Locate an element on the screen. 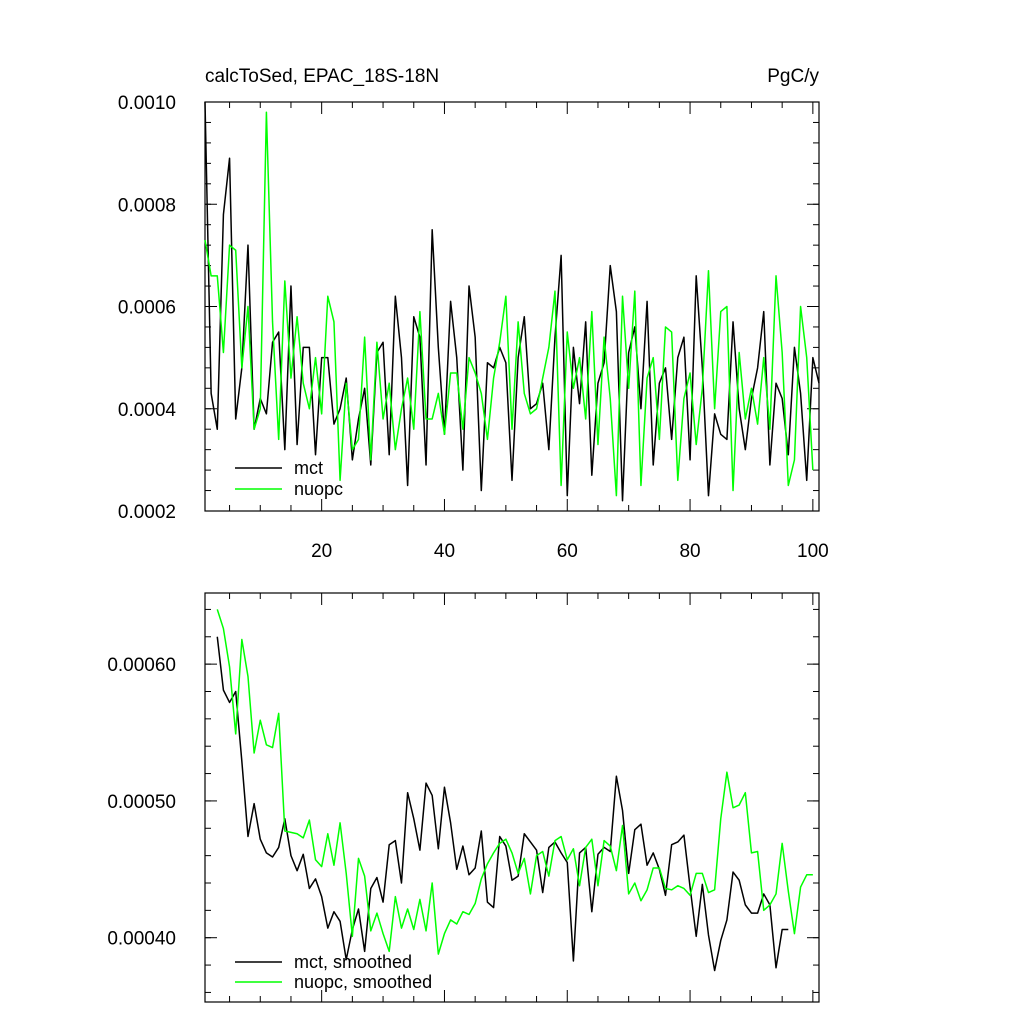  y-tick-label: 0.0004 is located at coordinates (147, 410).